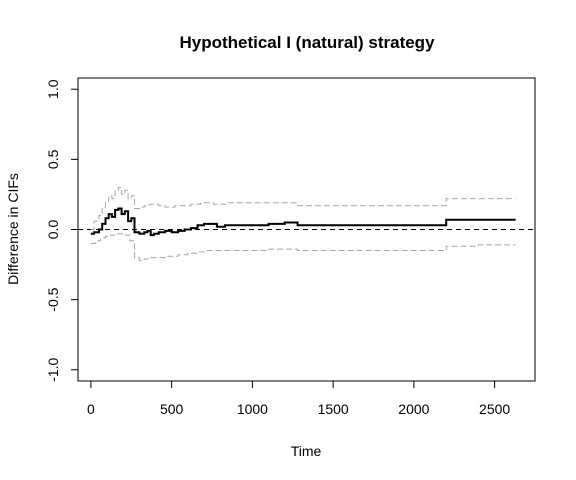  Describe the element at coordinates (53, 370) in the screenshot. I see `y-tick-label: -1.0` at that location.